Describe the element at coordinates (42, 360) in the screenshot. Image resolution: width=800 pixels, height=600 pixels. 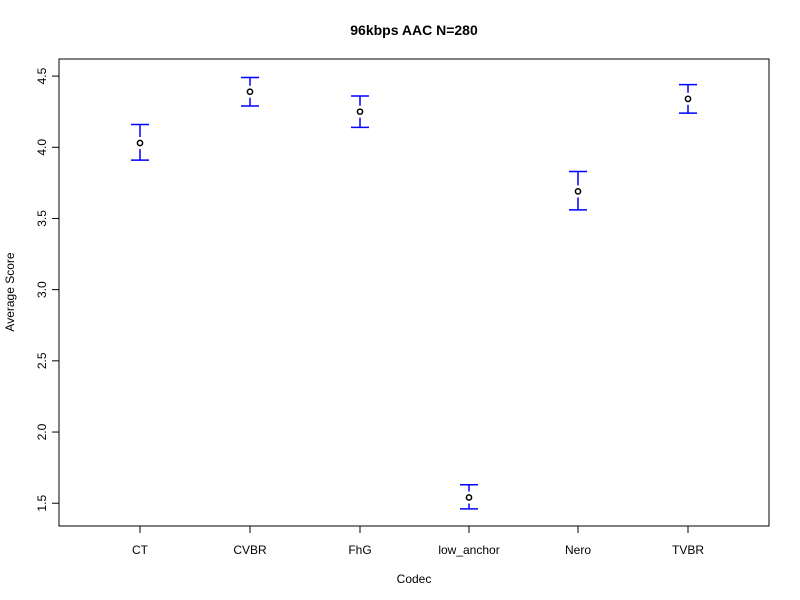
I see `y-tick-label: 2.5` at that location.